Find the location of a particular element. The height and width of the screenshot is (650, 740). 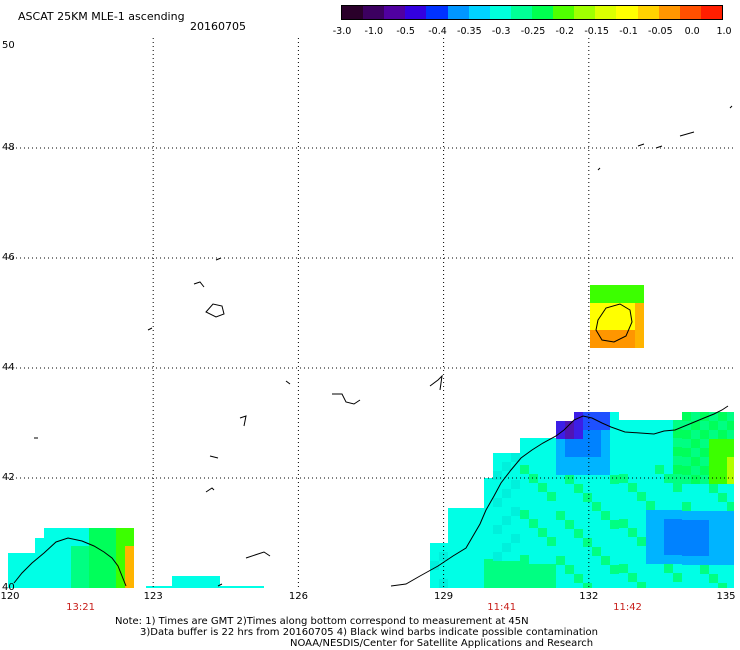

latitude-label: 48 is located at coordinates (8, 147).